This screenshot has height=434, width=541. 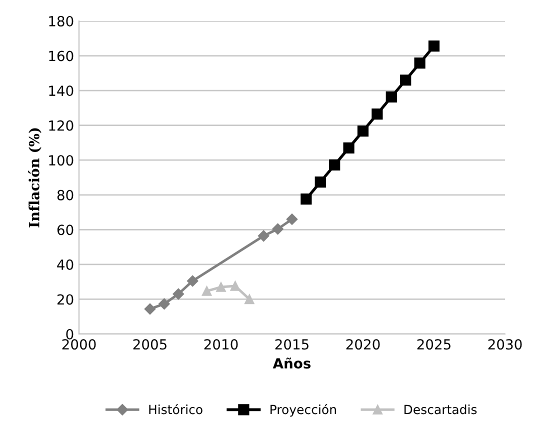 What do you see at coordinates (65, 230) in the screenshot?
I see `y-tick-label: 60` at bounding box center [65, 230].